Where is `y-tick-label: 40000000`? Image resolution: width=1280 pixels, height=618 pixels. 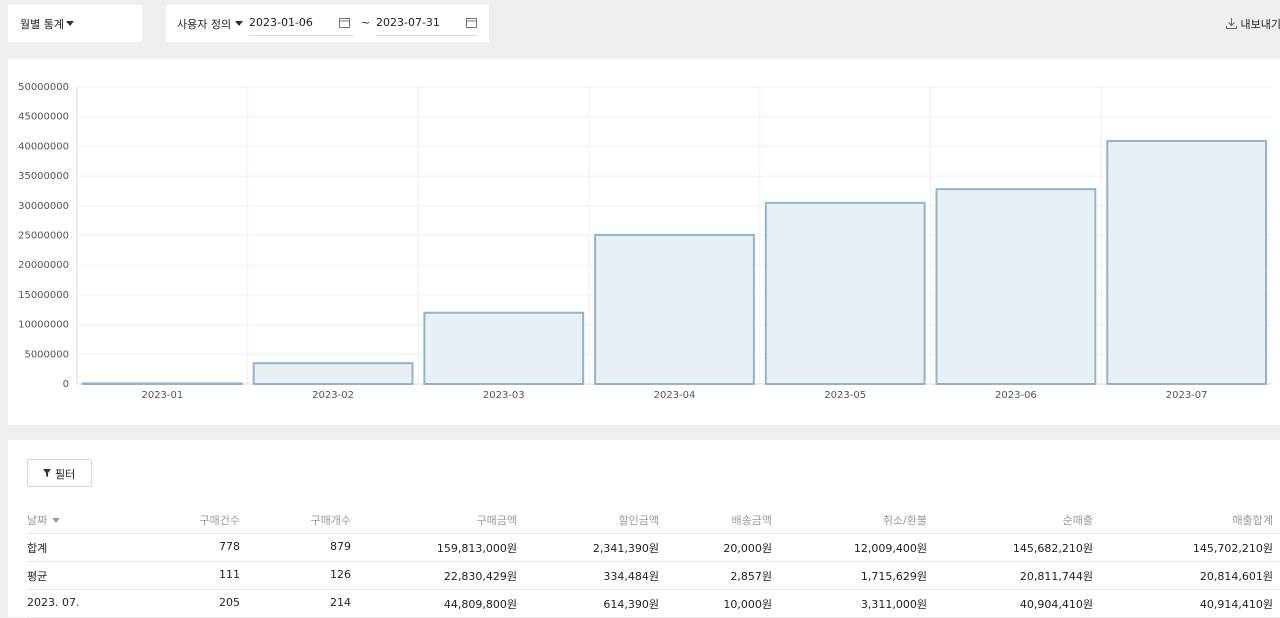 y-tick-label: 40000000 is located at coordinates (43, 146).